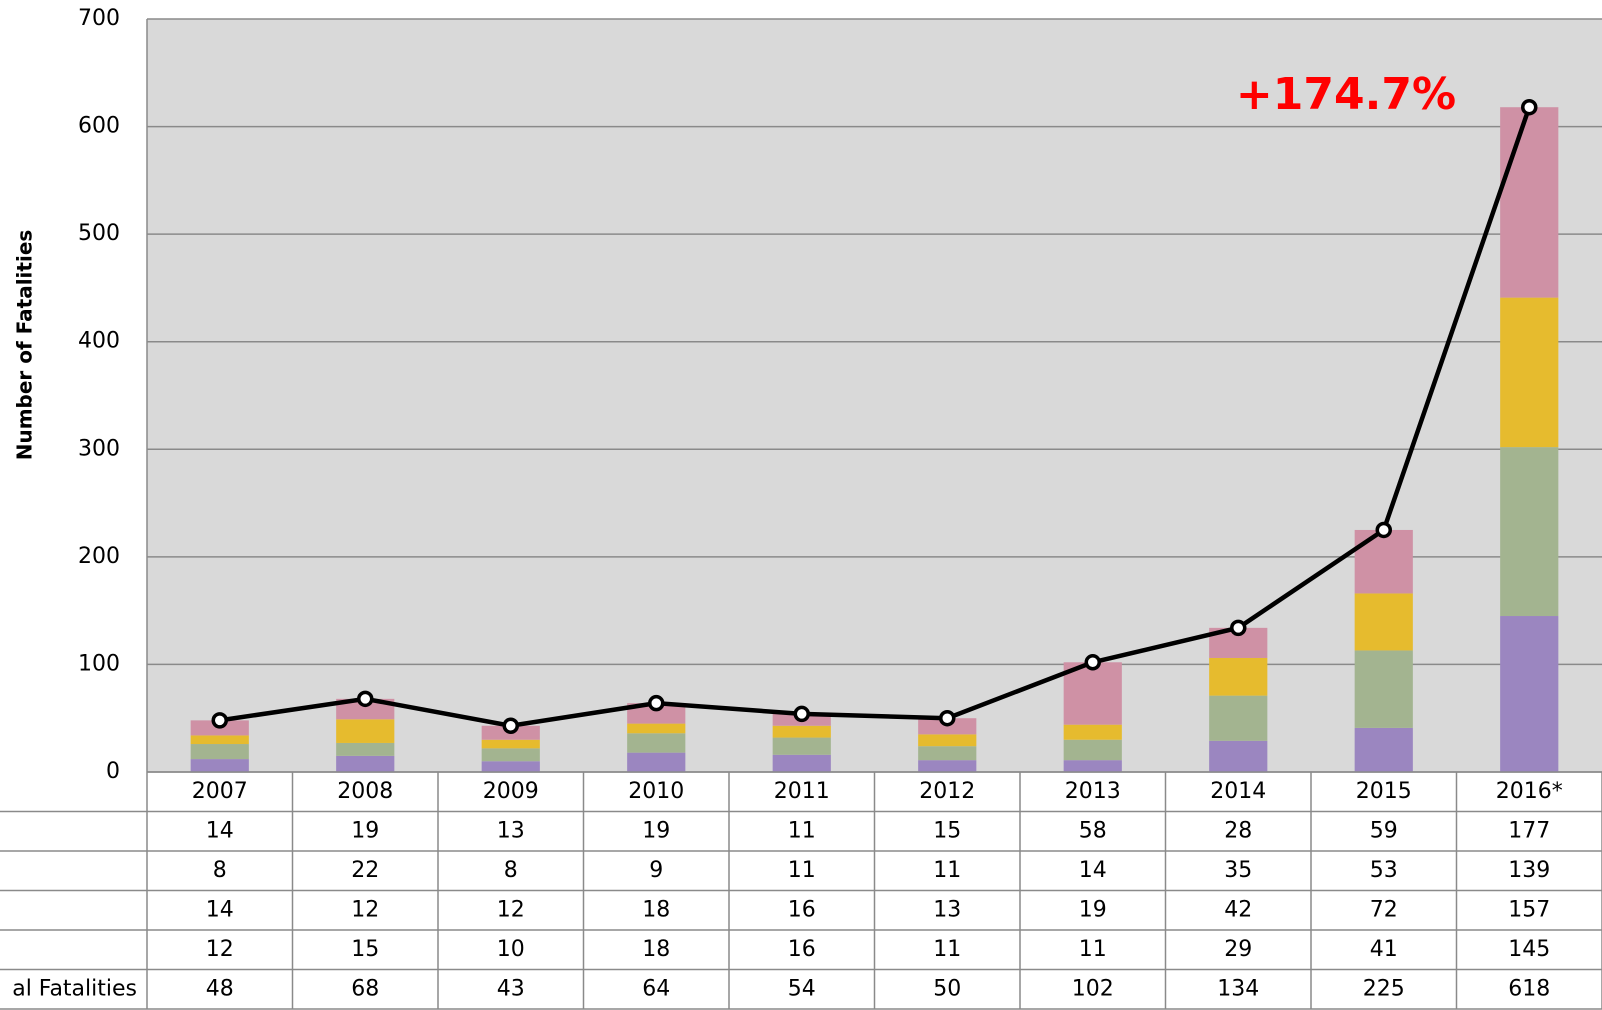 Image resolution: width=1602 pixels, height=1010 pixels. What do you see at coordinates (1384, 830) in the screenshot?
I see `table-cell: 59` at bounding box center [1384, 830].